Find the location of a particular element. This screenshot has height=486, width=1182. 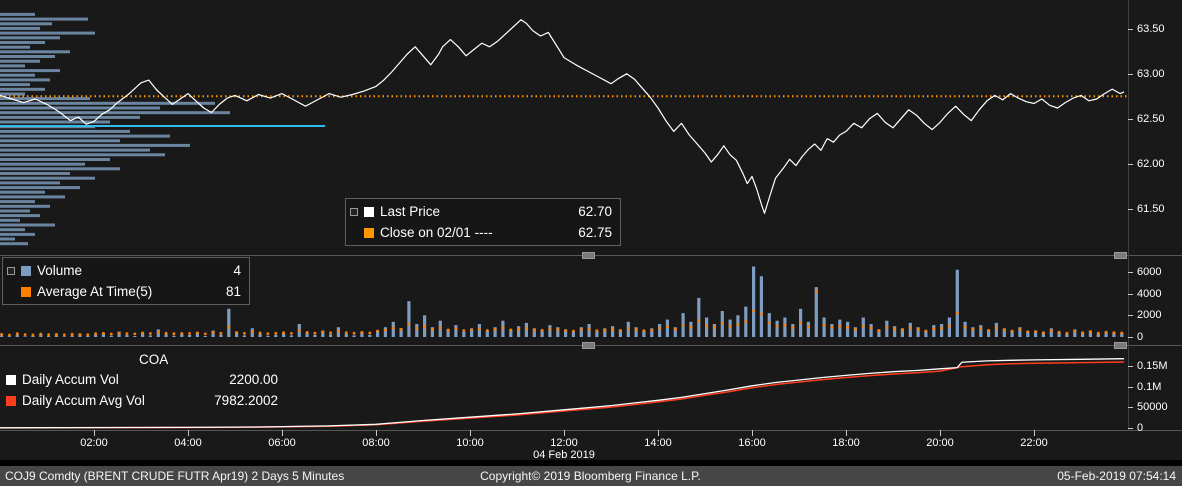

daily-accum-vol-row: Daily Accum Vol 2200.00 is located at coordinates (142, 379).